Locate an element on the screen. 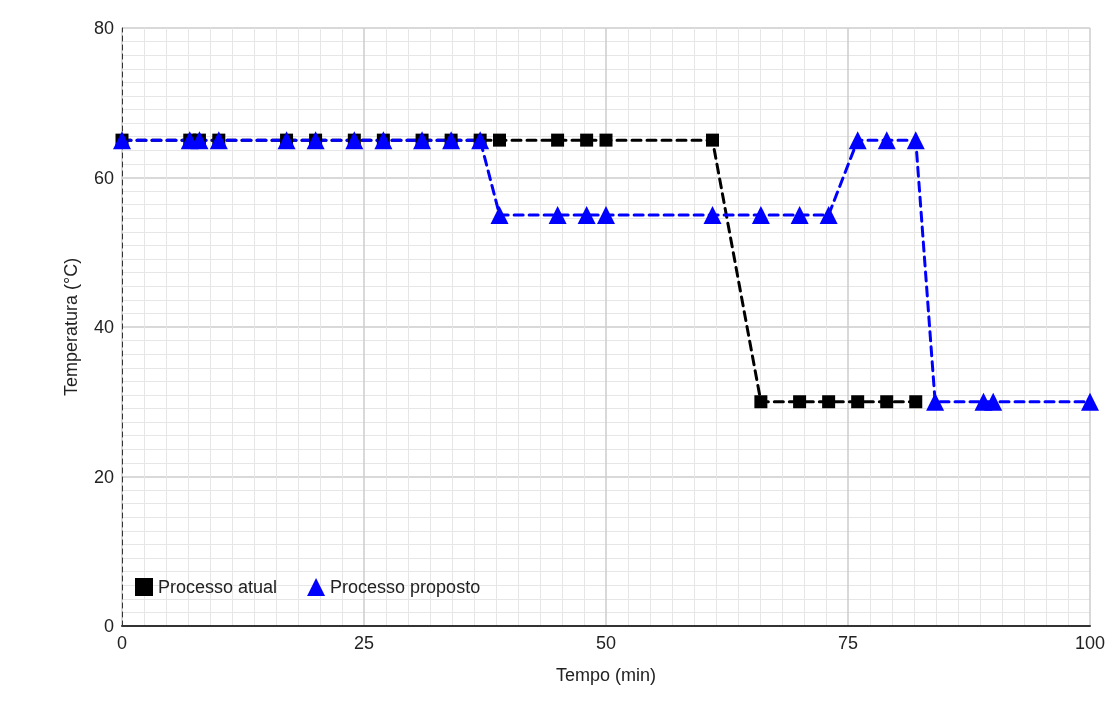 The width and height of the screenshot is (1116, 709). x-tick-label: 75 is located at coordinates (848, 643).